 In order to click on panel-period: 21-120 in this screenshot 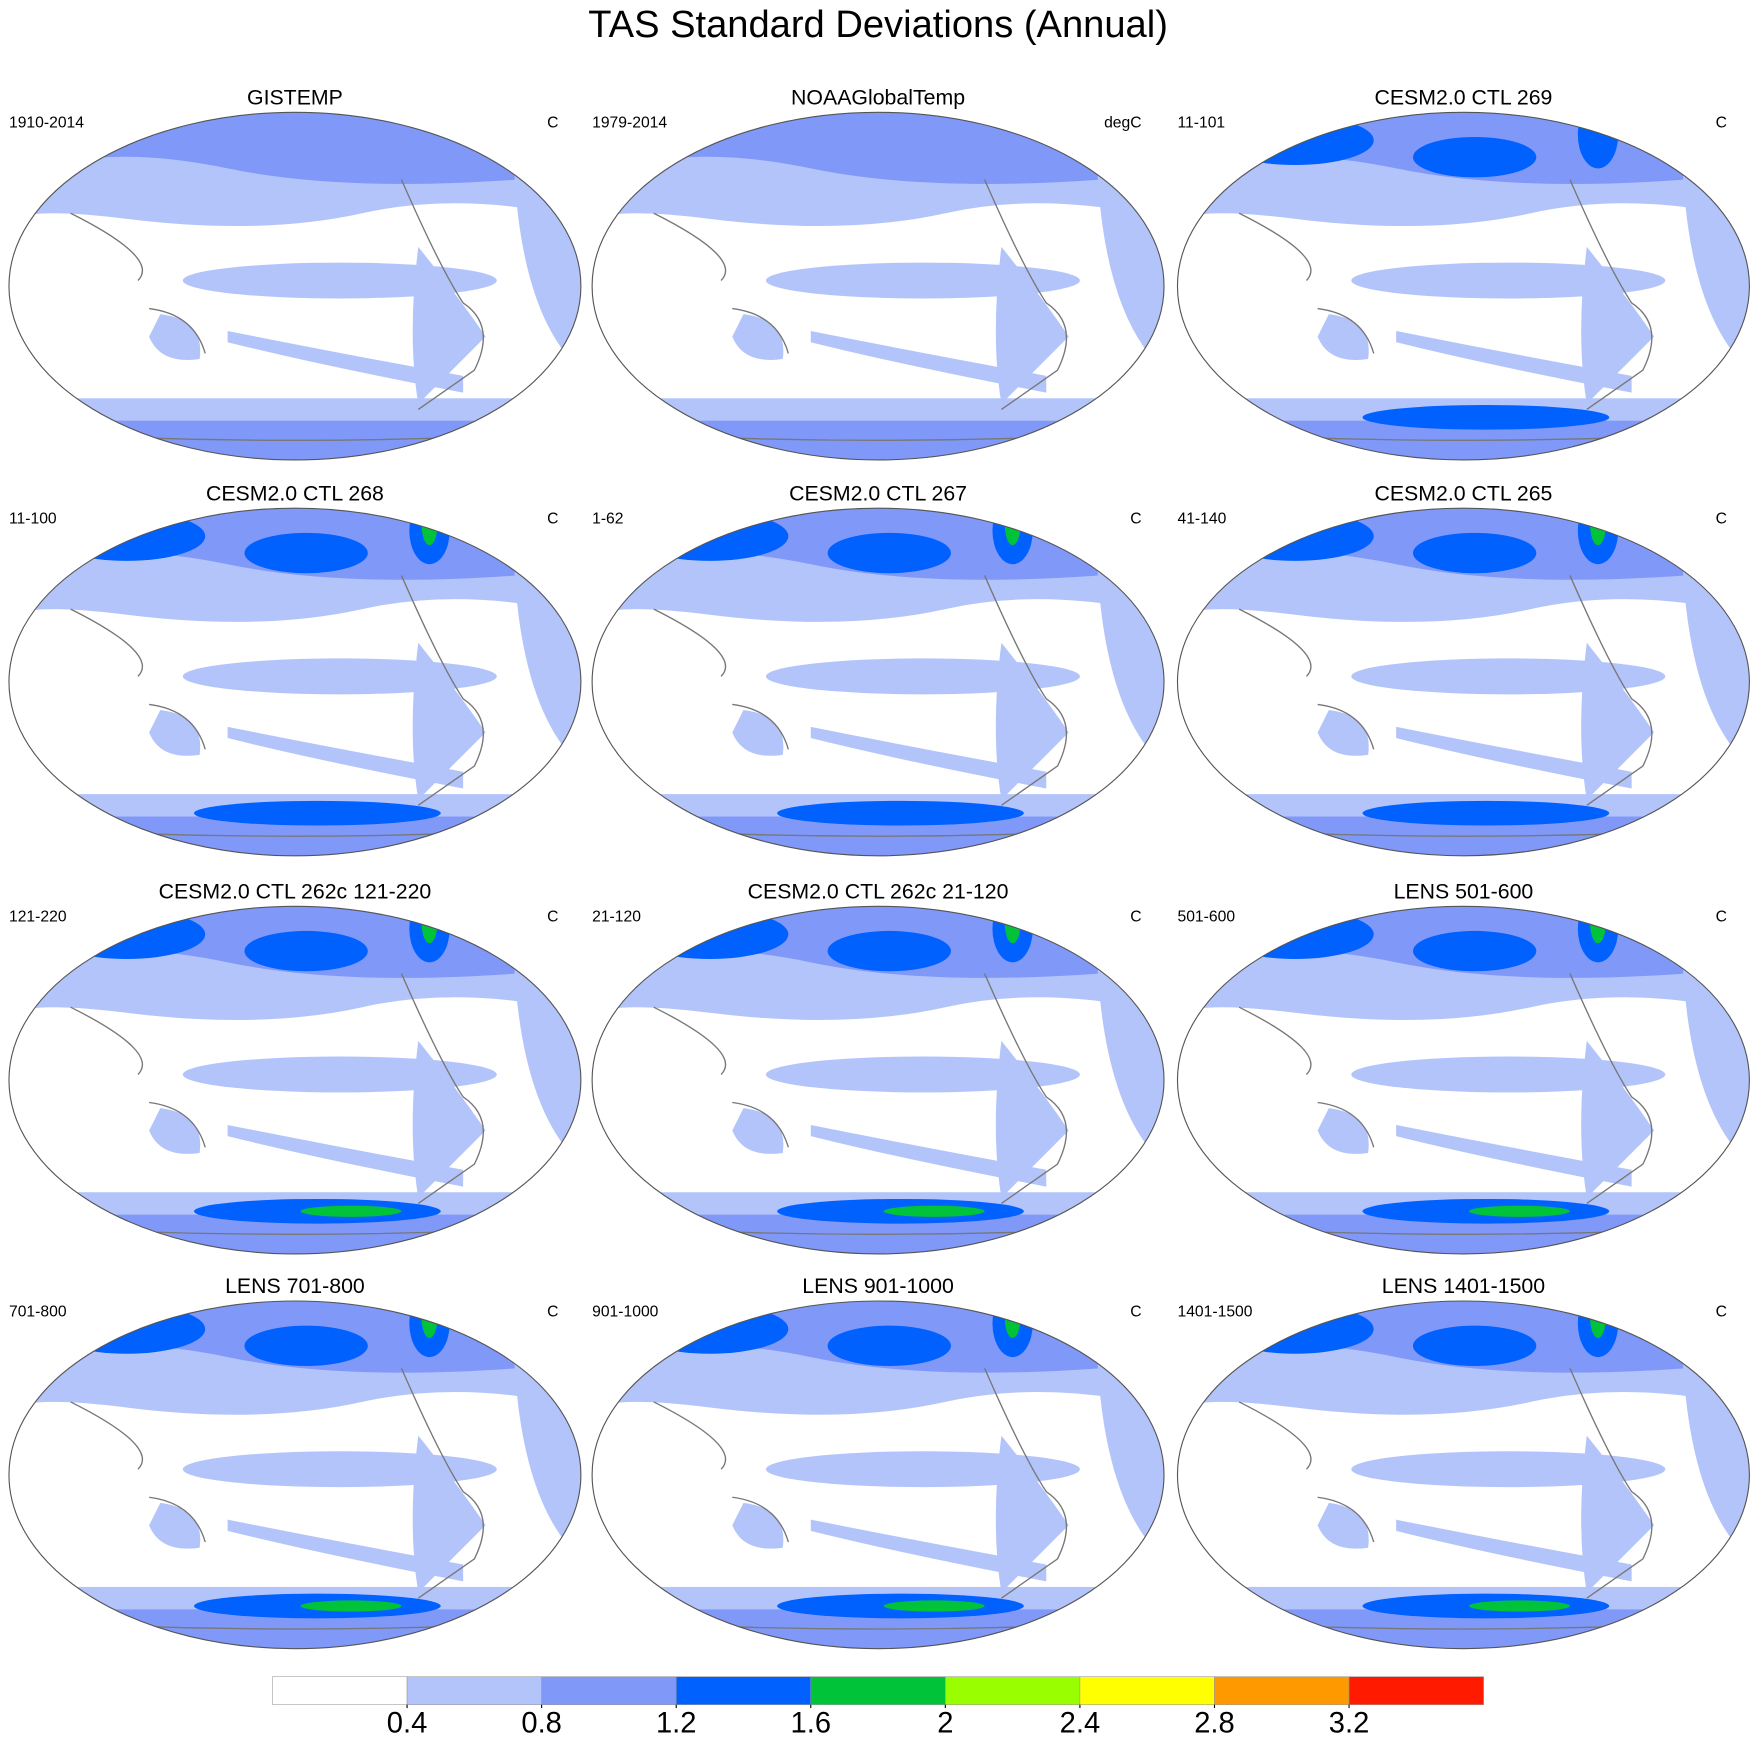, I will do `click(616, 917)`.